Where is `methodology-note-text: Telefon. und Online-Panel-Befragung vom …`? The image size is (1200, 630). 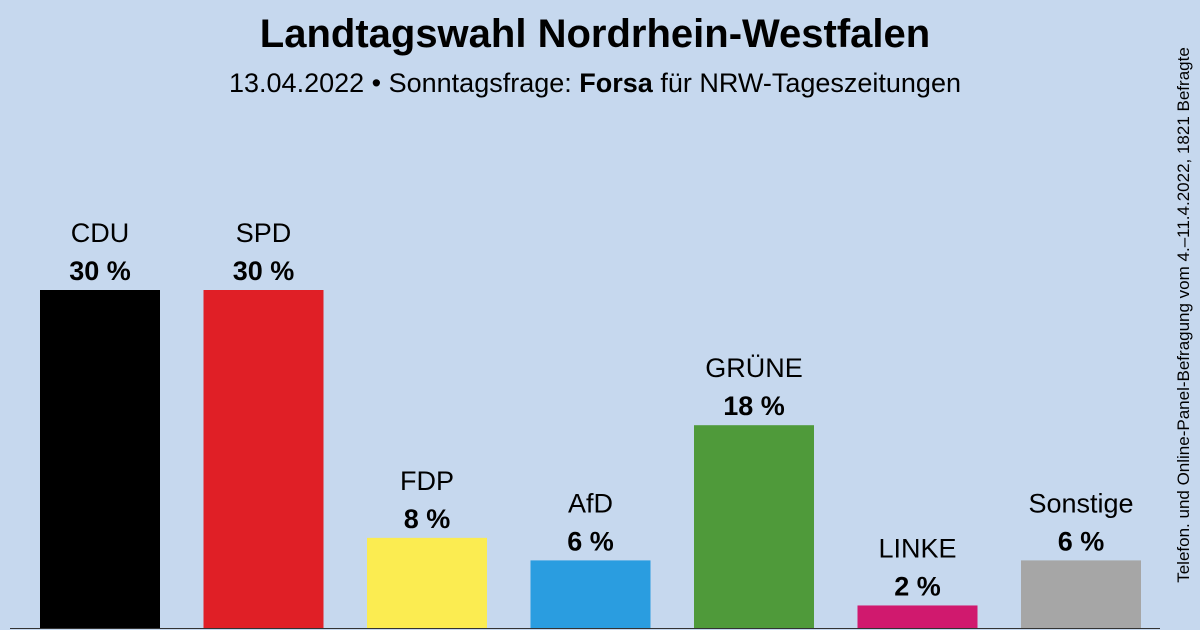
methodology-note-text: Telefon. und Online-Panel-Befragung vom … is located at coordinates (1183, 315).